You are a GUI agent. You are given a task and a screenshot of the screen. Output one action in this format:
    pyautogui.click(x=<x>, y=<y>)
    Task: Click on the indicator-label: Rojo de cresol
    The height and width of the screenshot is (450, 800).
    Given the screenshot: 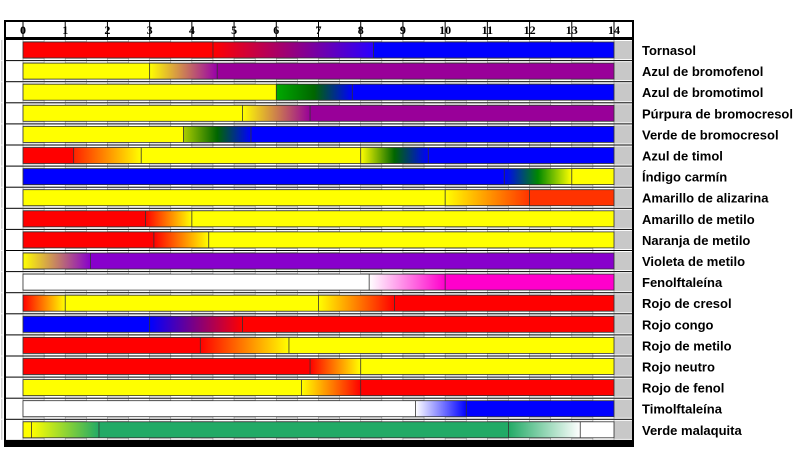 What is the action you would take?
    pyautogui.click(x=687, y=303)
    